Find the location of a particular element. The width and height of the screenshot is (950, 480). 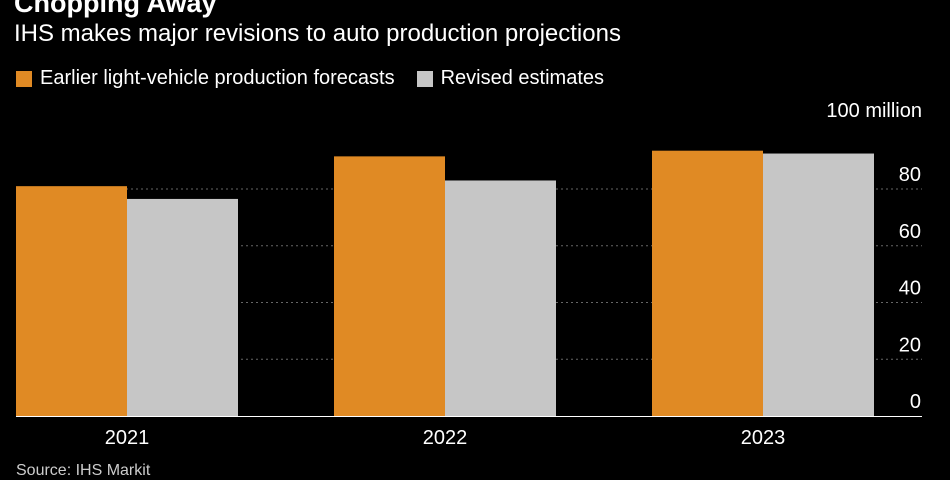

bar-2022-revised is located at coordinates (500, 298).